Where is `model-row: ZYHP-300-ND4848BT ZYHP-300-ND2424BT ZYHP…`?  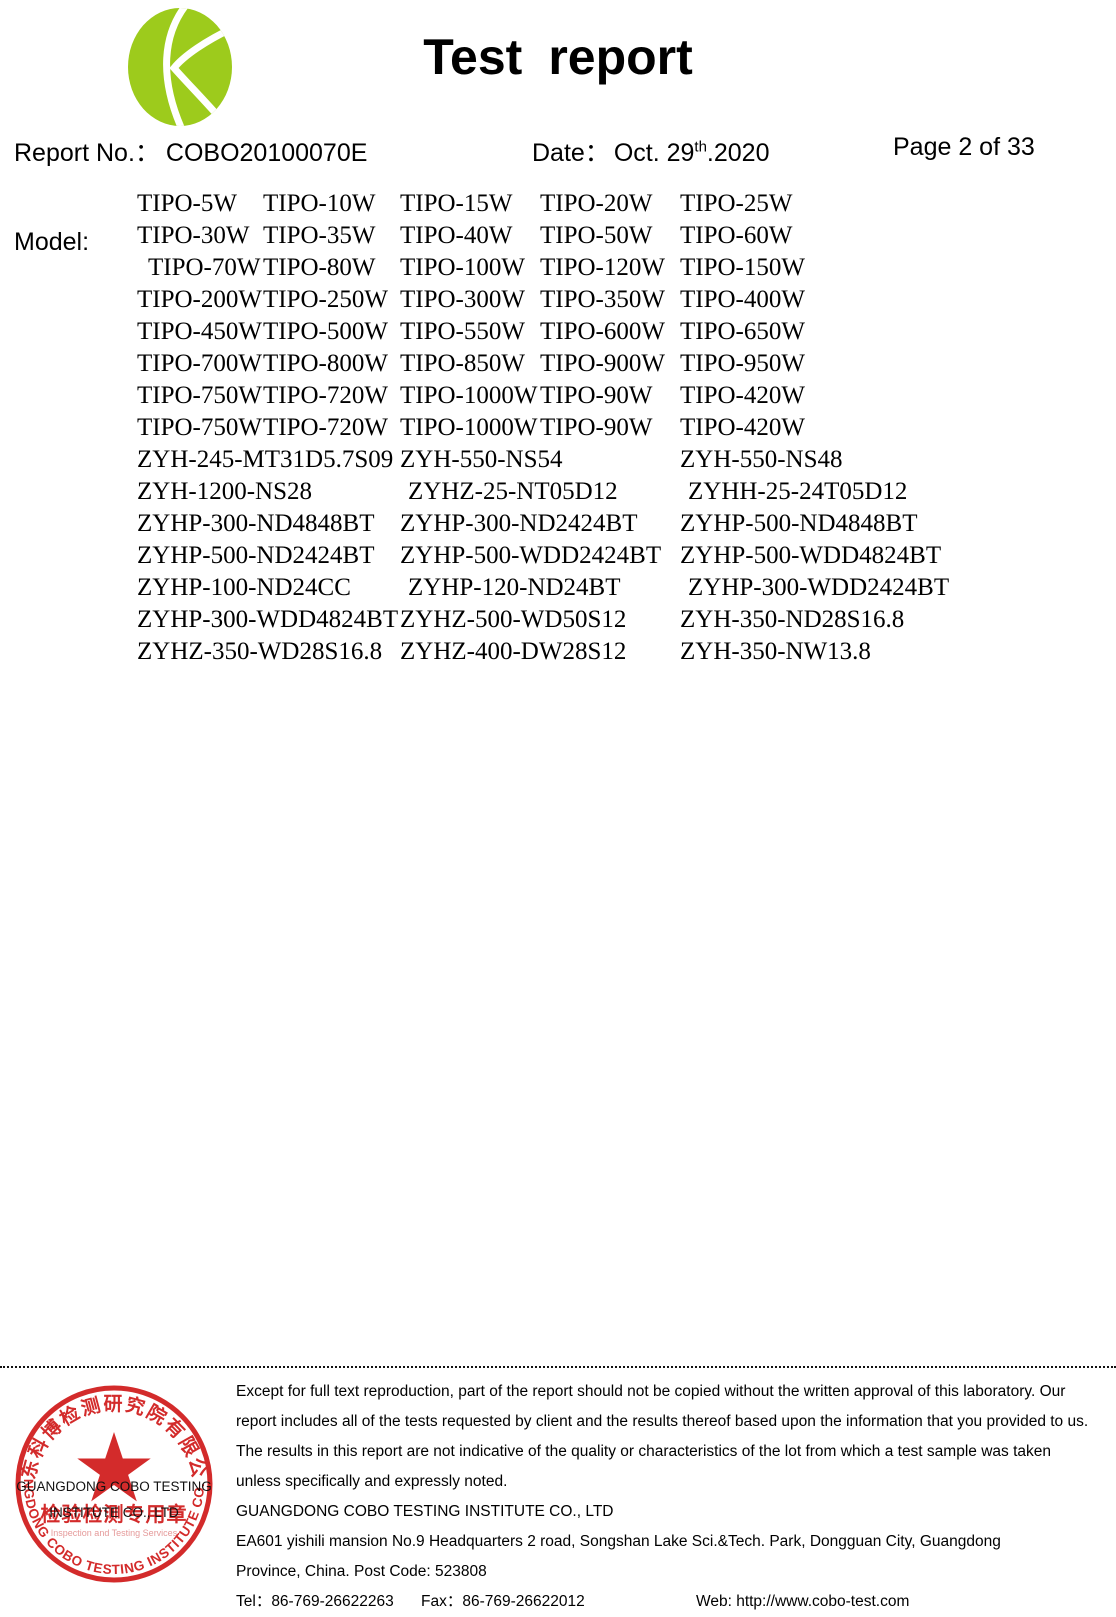 model-row: ZYHP-300-ND4848BT ZYHP-300-ND2424BT ZYHP… is located at coordinates (558, 526).